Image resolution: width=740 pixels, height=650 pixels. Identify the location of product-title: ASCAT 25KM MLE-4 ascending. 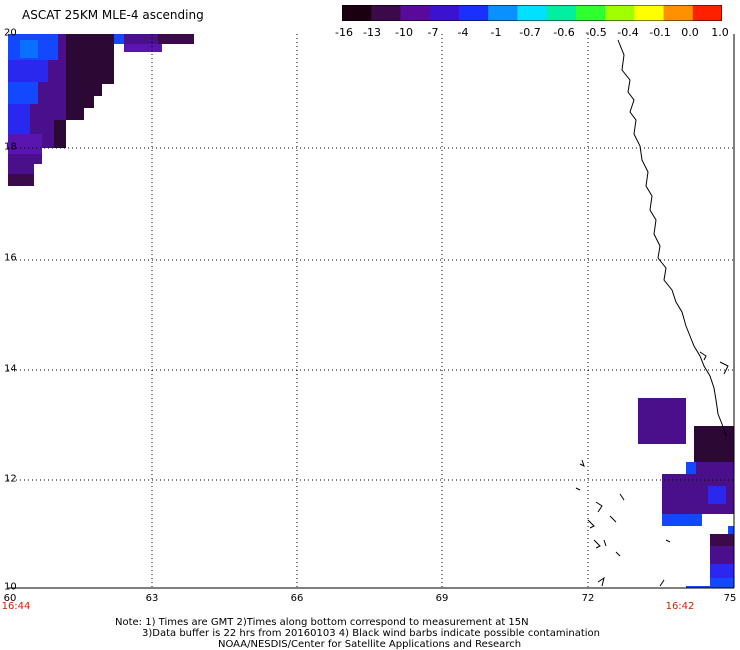
(113, 15).